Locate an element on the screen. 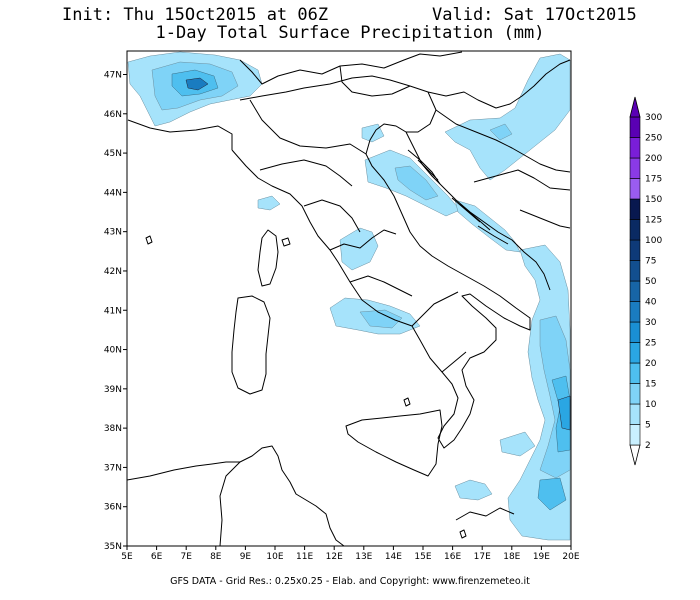  lat-tick-label: 43N is located at coordinates (113, 233).